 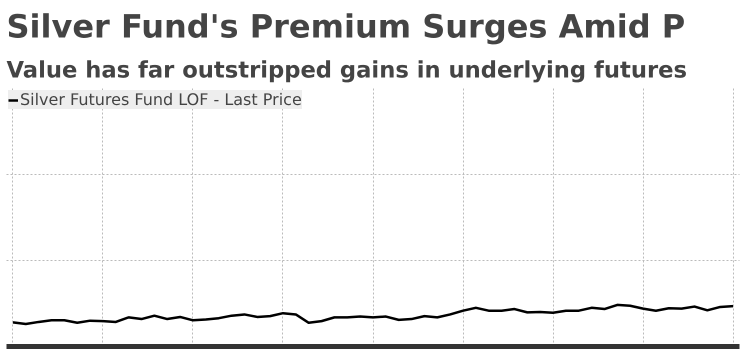 I want to click on chart-subtitle: Value has far outstripped gains in underlying futures, so click(x=346, y=71).